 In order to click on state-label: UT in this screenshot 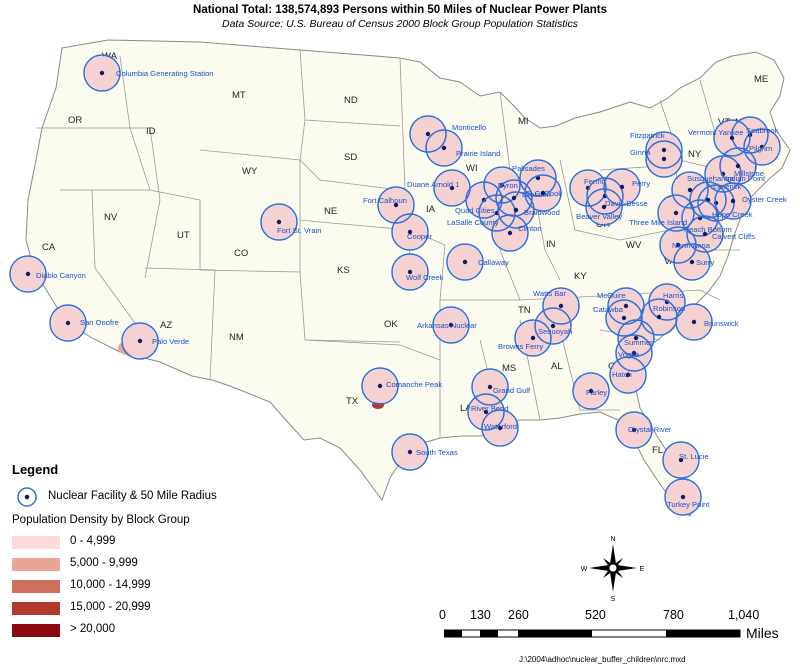, I will do `click(183, 235)`.